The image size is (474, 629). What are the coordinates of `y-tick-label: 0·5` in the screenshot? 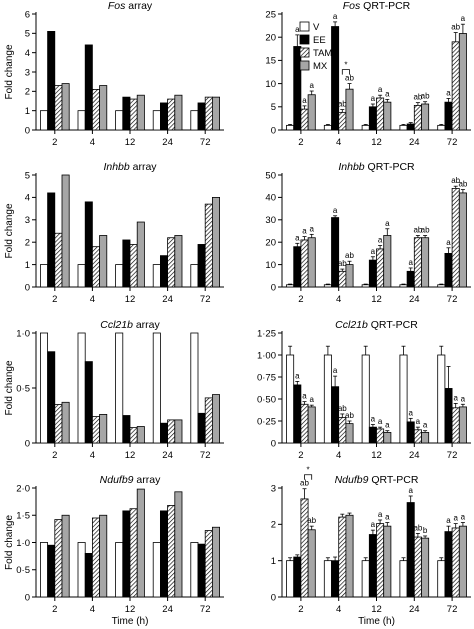 It's located at (23, 570).